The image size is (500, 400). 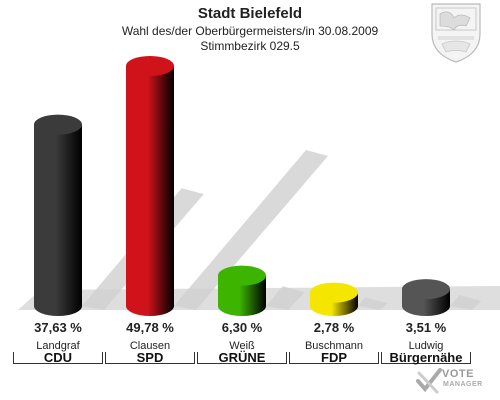 I want to click on candidate-label: Buschmann, so click(x=334, y=346).